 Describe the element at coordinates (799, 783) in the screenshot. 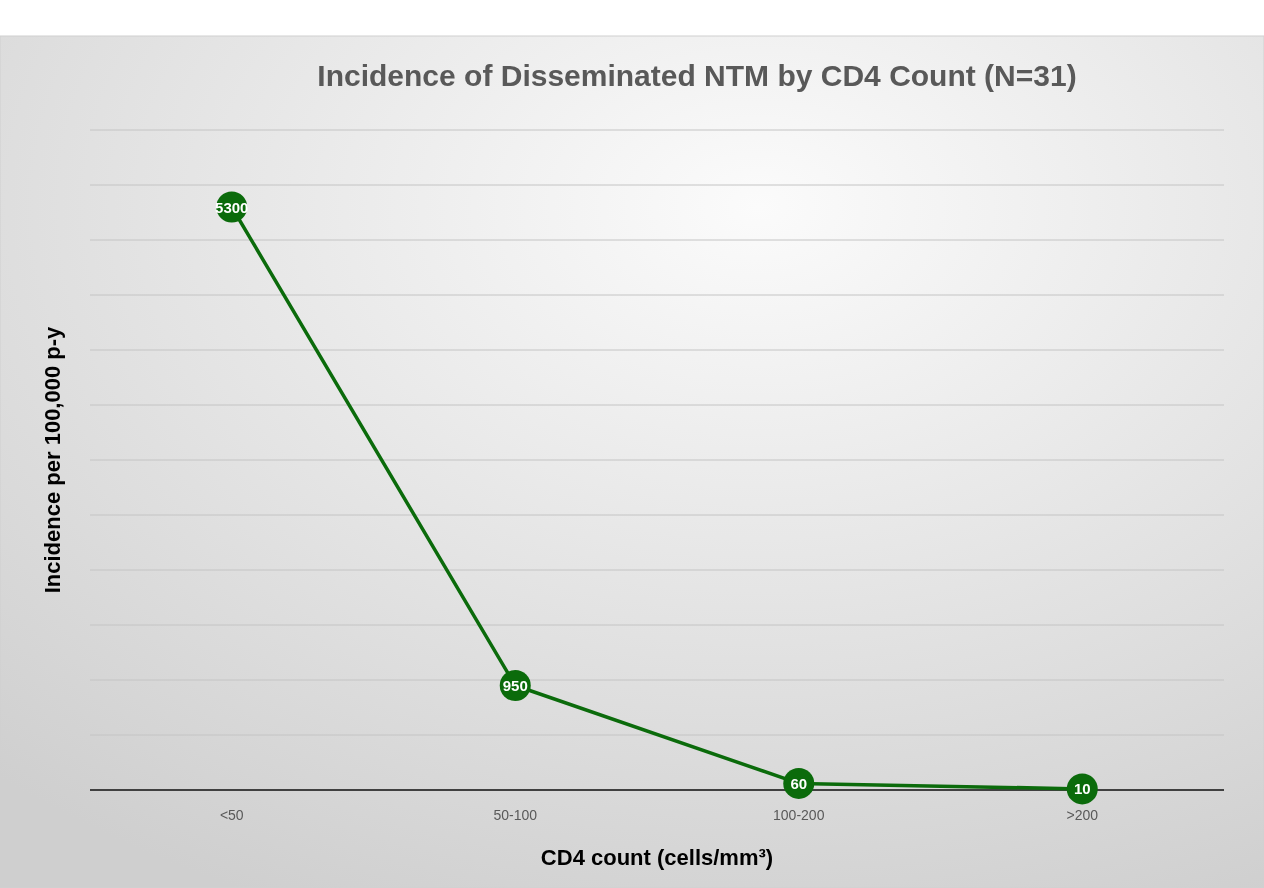

I see `data-label: 60` at that location.